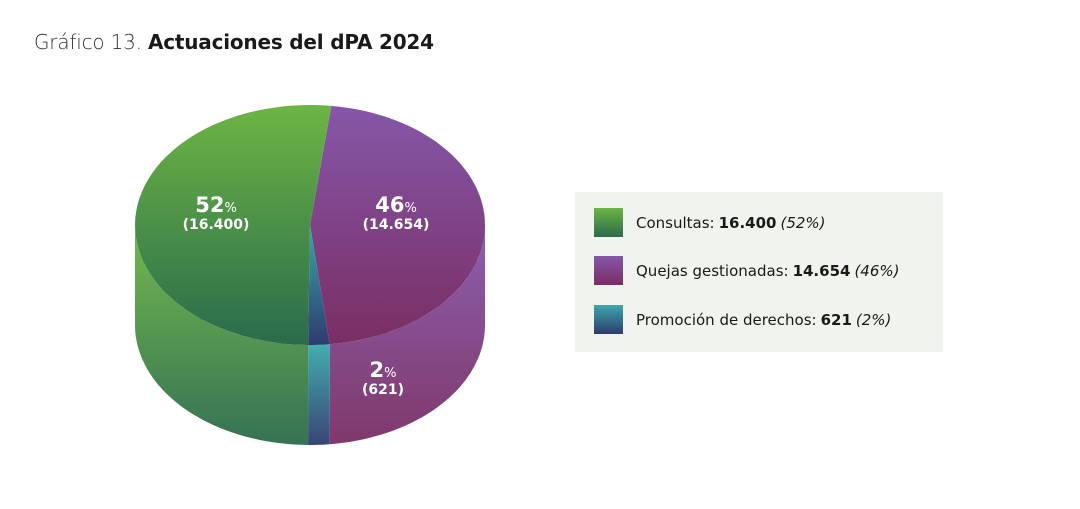  I want to click on pie-slice-consultas, so click(233, 225).